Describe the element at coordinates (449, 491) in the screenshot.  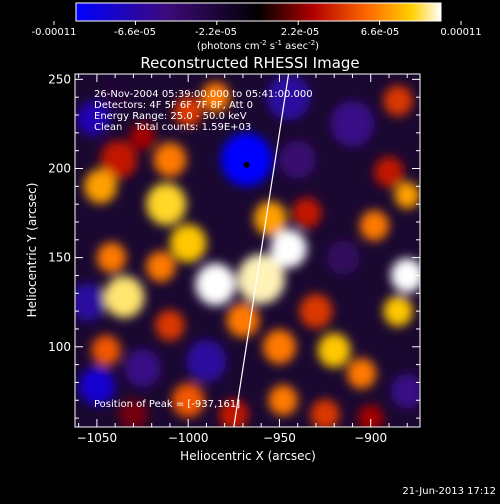
I see `footer-timestamp: 21-Jun-2013 17:12` at that location.